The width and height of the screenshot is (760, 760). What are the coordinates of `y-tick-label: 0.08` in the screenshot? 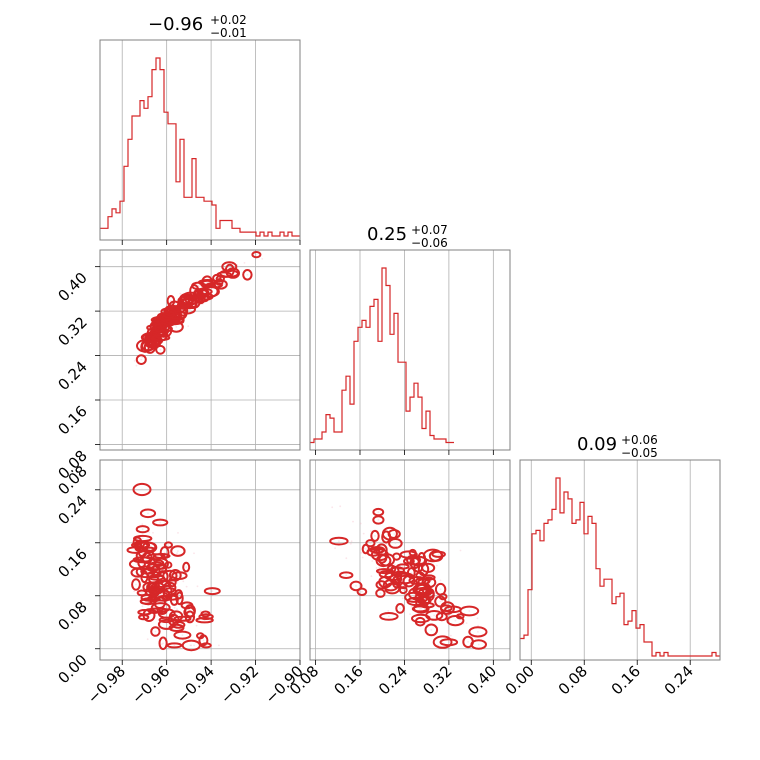 It's located at (72, 616).